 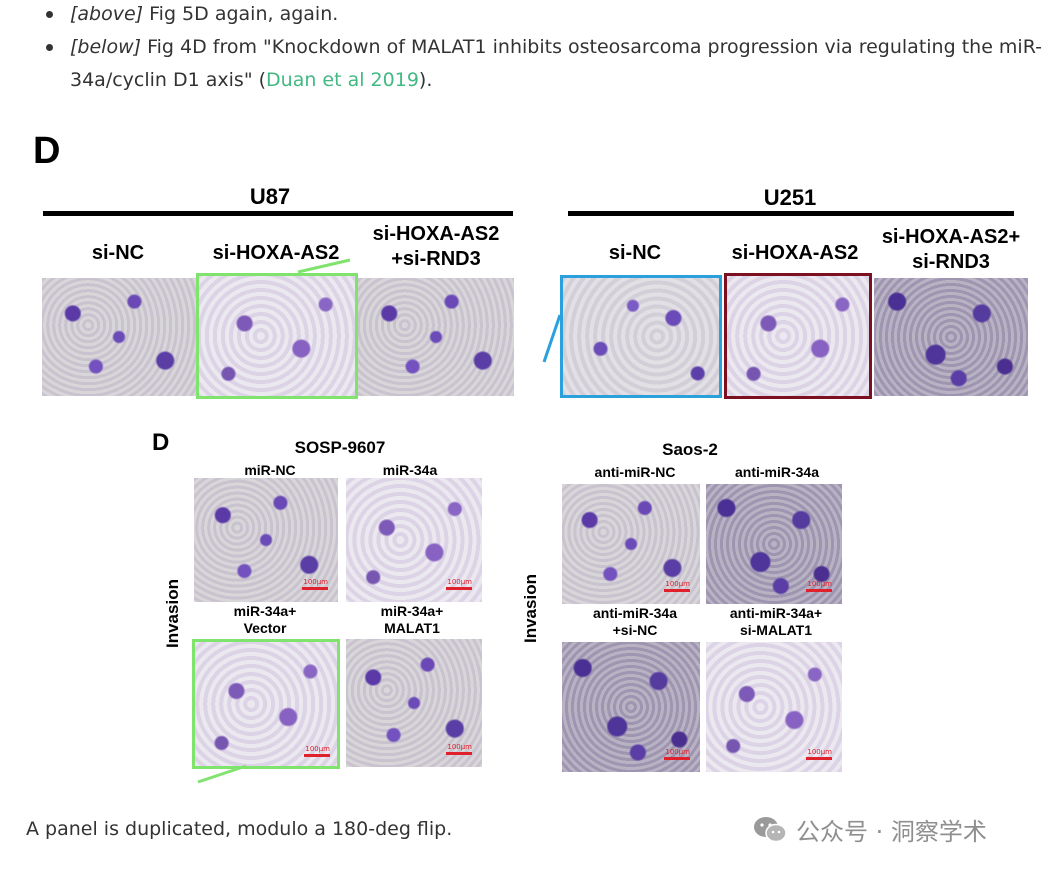 What do you see at coordinates (410, 470) in the screenshot?
I see `label-mir-34a: miR-34a` at bounding box center [410, 470].